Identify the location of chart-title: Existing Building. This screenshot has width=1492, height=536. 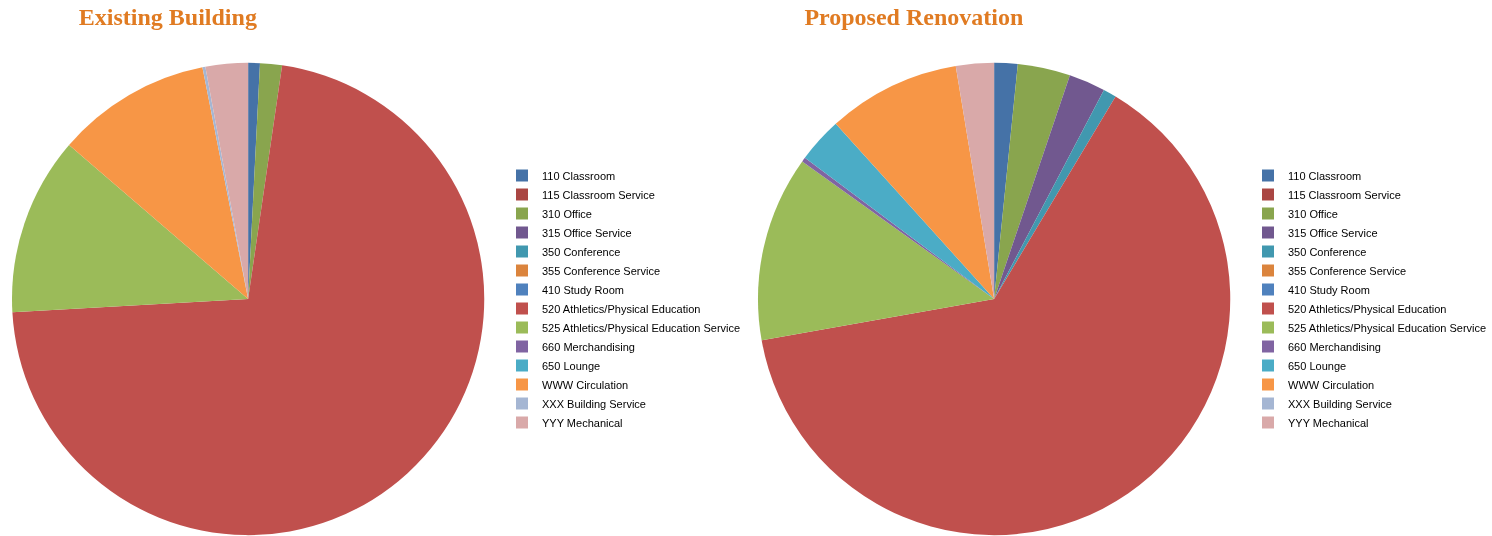
(167, 16).